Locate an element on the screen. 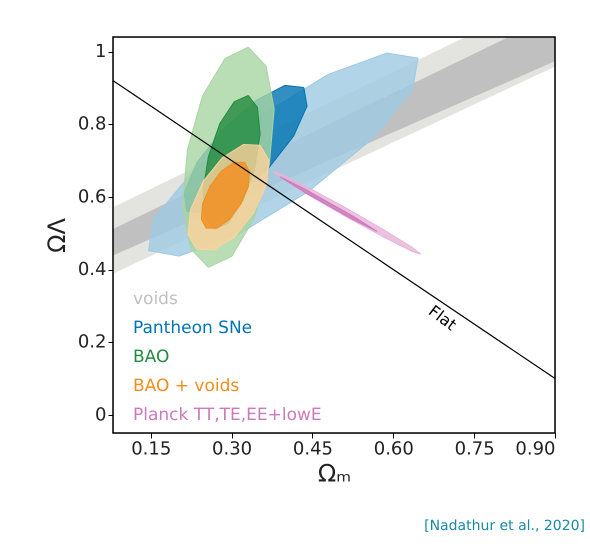 The width and height of the screenshot is (590, 547). x-tick-label: 0.45 is located at coordinates (312, 449).